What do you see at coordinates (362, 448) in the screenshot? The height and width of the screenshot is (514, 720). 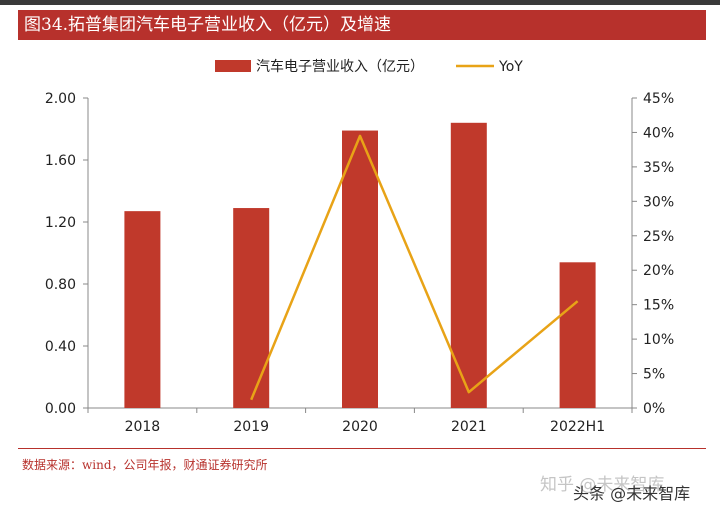 I see `footer-divider` at bounding box center [362, 448].